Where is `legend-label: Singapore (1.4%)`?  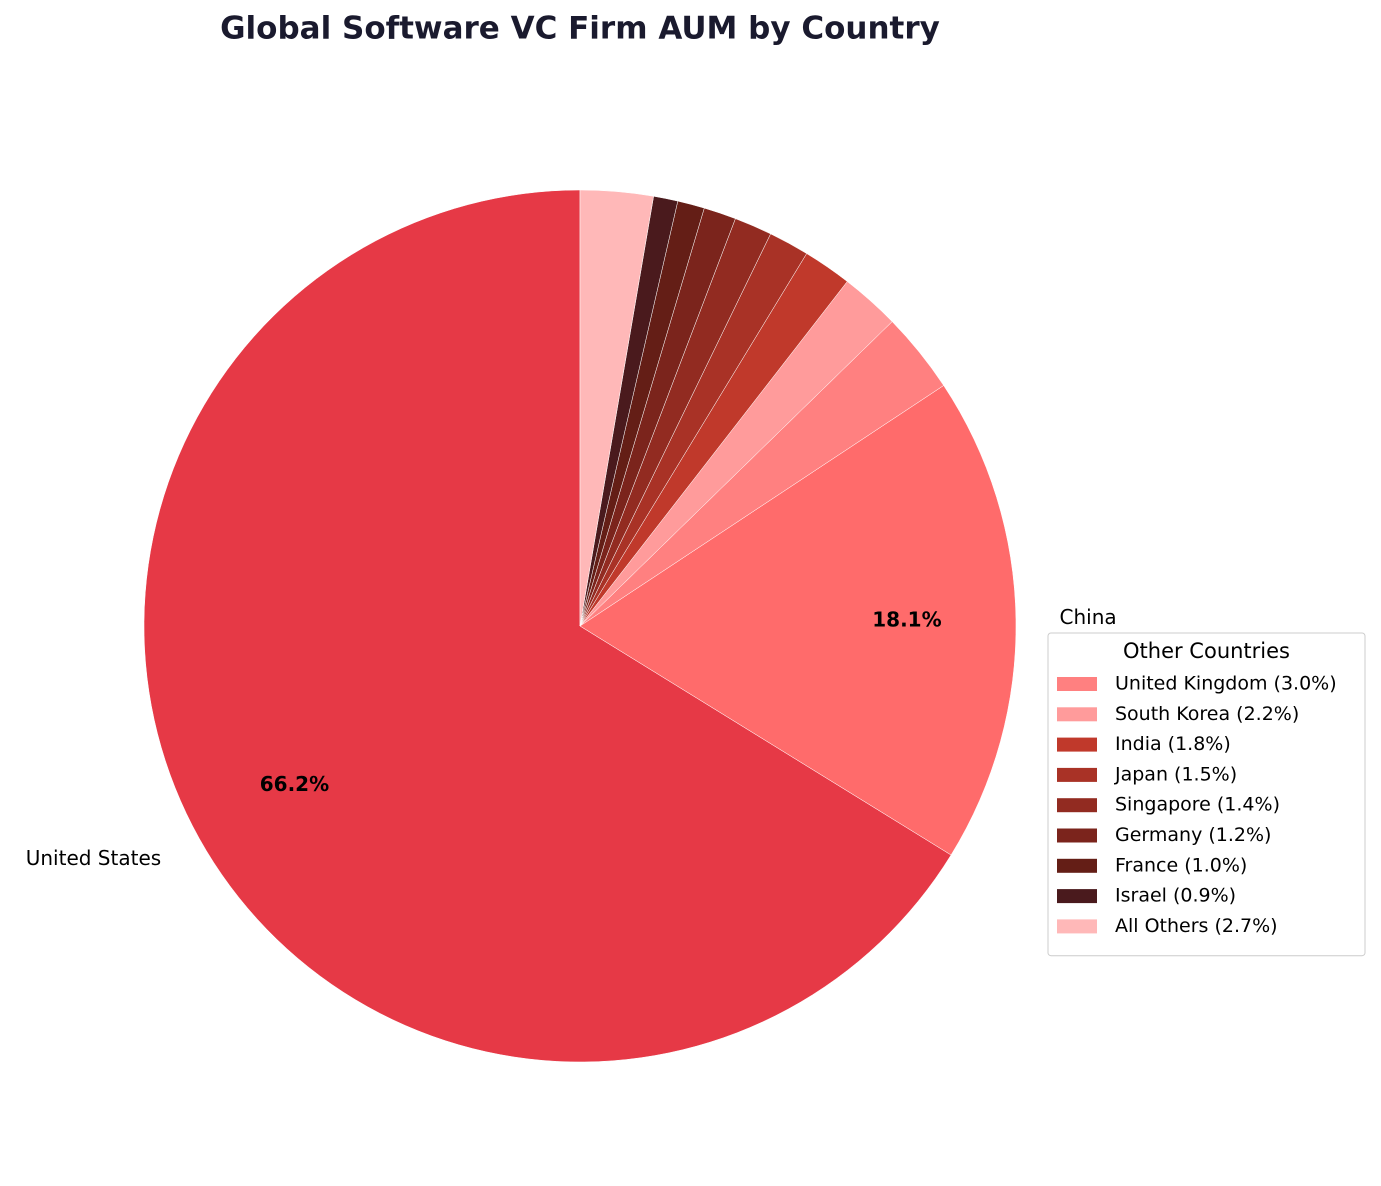
legend-label: Singapore (1.4%) is located at coordinates (1197, 805).